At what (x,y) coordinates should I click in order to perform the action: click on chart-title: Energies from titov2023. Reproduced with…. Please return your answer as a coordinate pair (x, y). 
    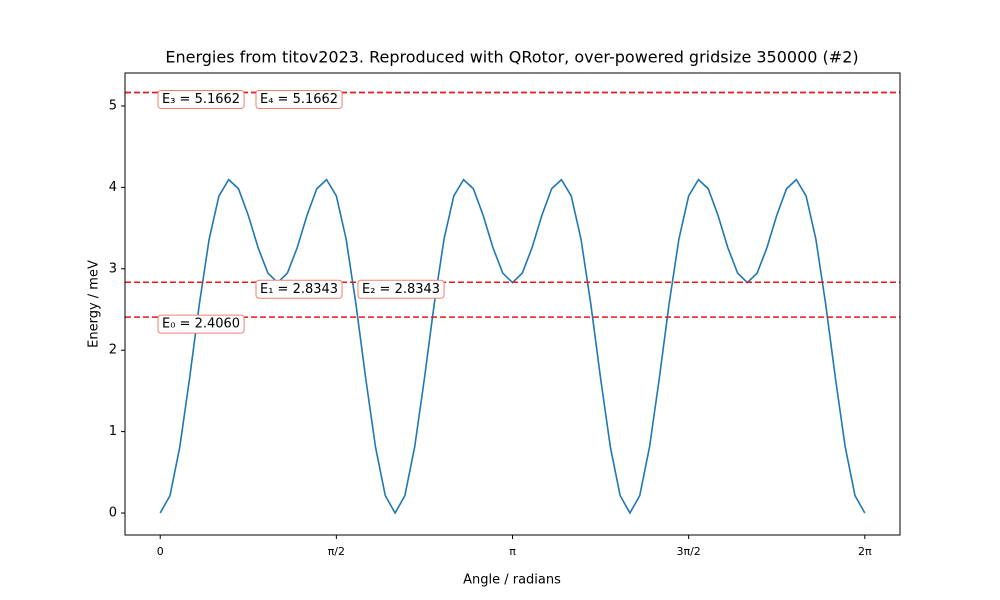
    Looking at the image, I should click on (511, 57).